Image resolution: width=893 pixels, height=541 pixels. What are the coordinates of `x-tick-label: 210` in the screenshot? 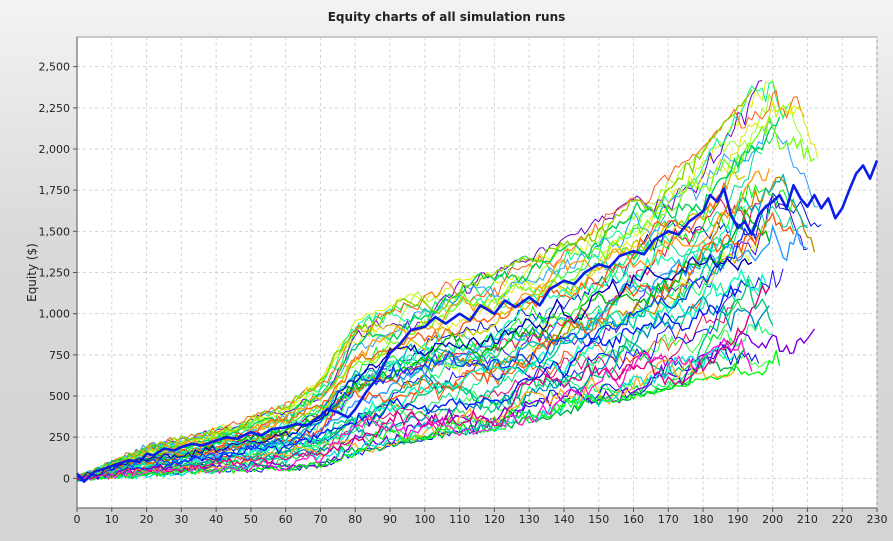 It's located at (807, 519).